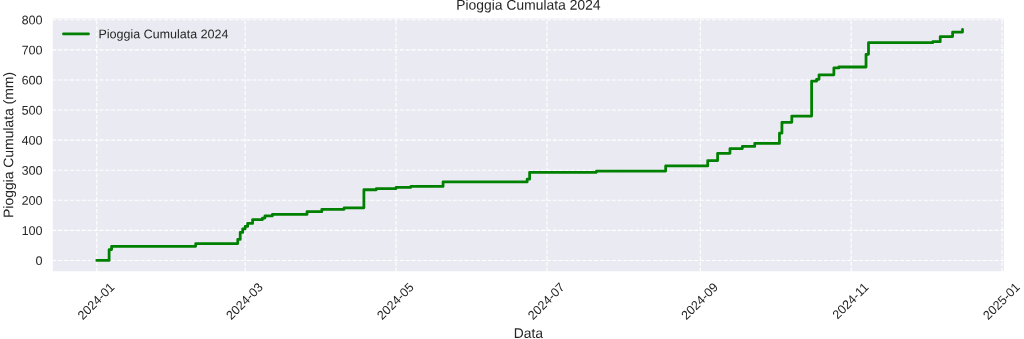  I want to click on y-tick-label: 500, so click(32, 110).